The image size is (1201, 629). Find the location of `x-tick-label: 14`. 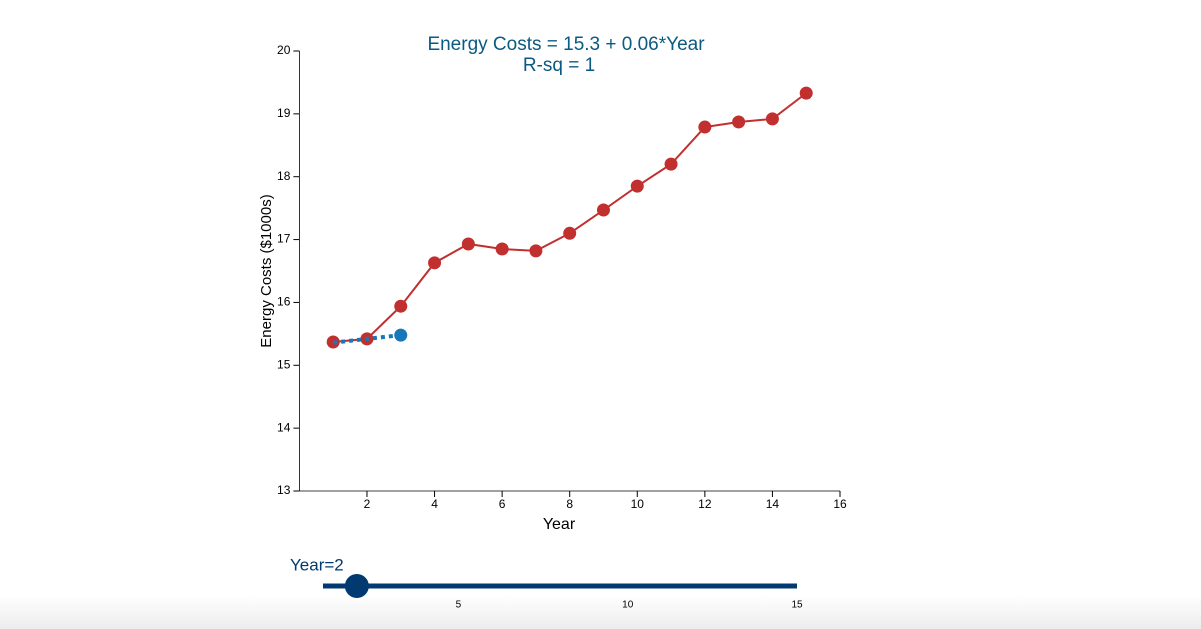

x-tick-label: 14 is located at coordinates (773, 504).